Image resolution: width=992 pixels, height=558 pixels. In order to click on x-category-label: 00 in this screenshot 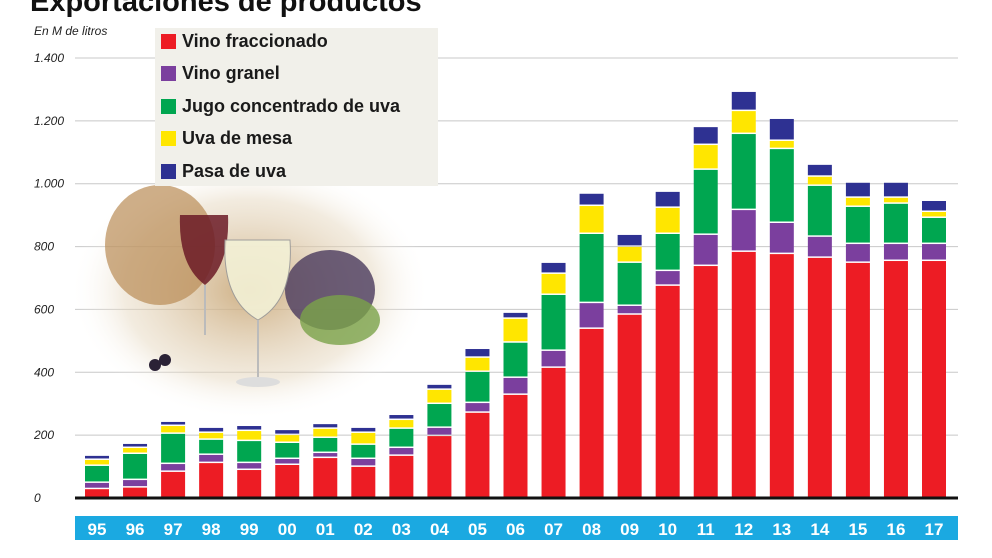, I will do `click(287, 529)`.